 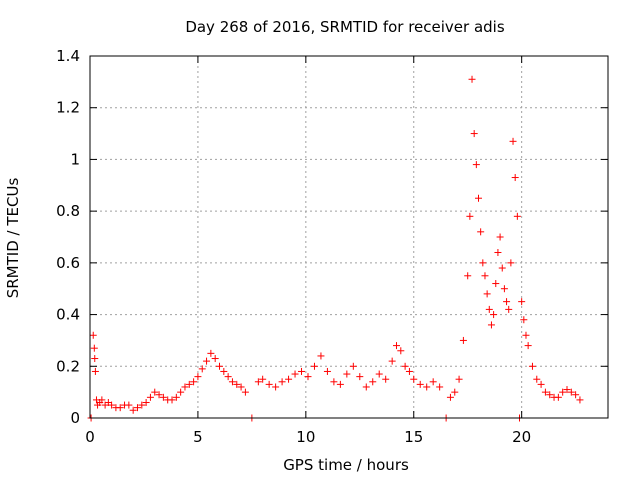 I want to click on x-tick-label: 15, so click(x=413, y=437).